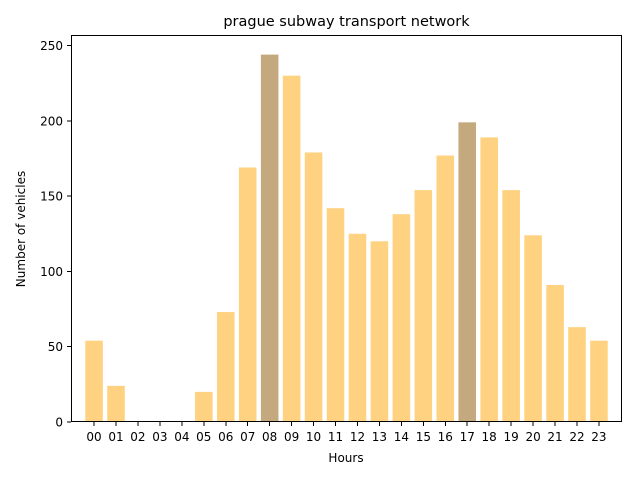 This screenshot has width=640, height=480. I want to click on y-tick-label-200: 200, so click(51, 121).